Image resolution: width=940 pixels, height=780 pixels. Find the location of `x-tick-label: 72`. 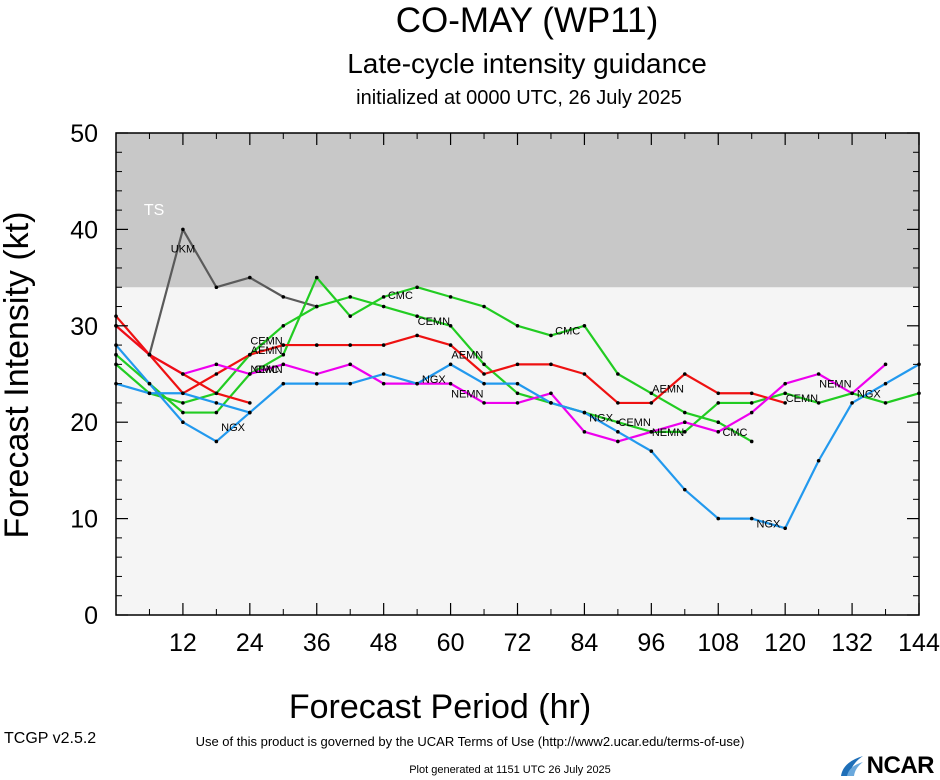

x-tick-label: 72 is located at coordinates (518, 643).